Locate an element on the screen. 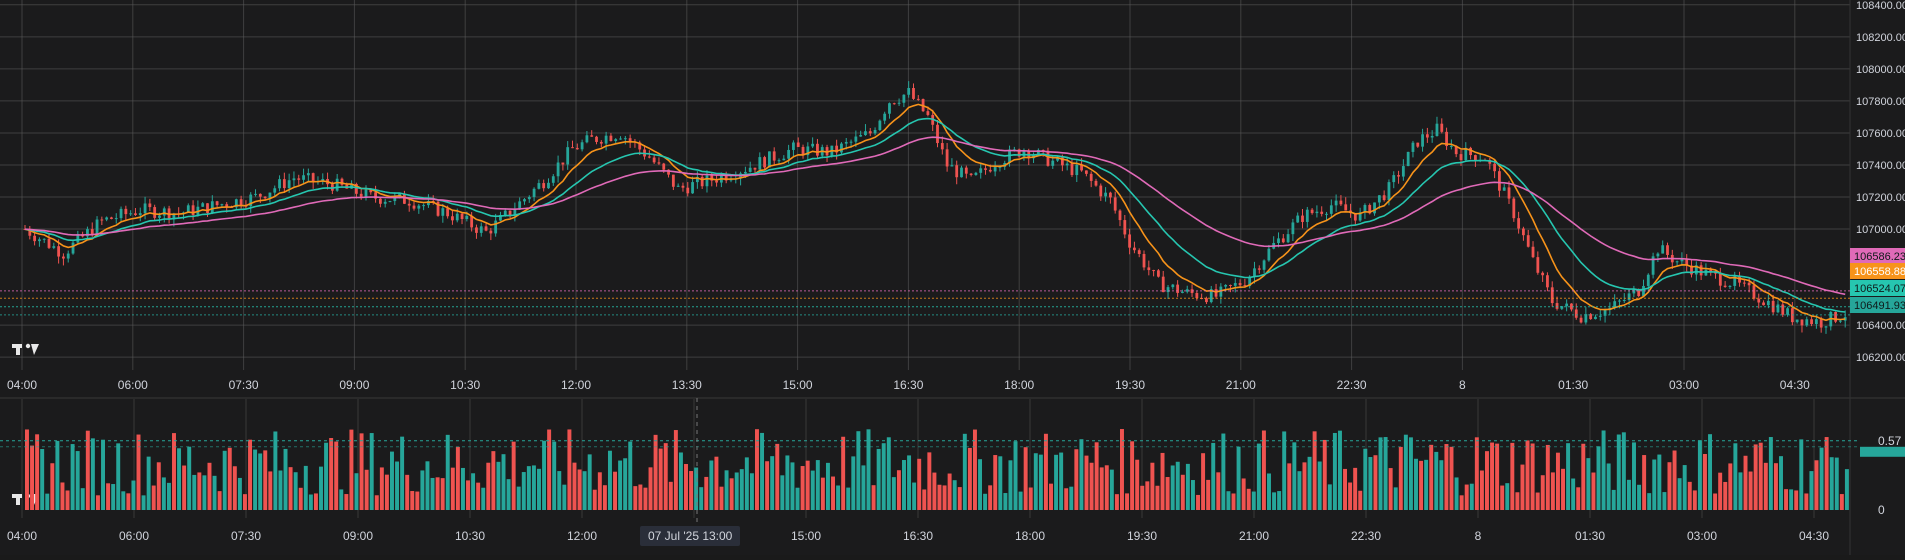  volume-time-axis-label: 06:00 is located at coordinates (134, 536).